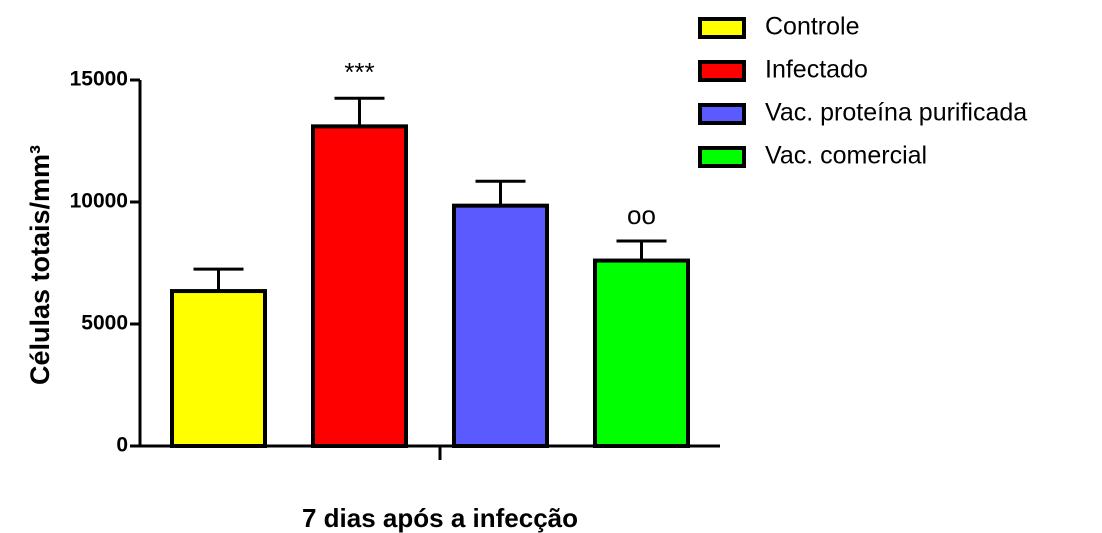  What do you see at coordinates (816, 70) in the screenshot?
I see `legend-label: Infectado` at bounding box center [816, 70].